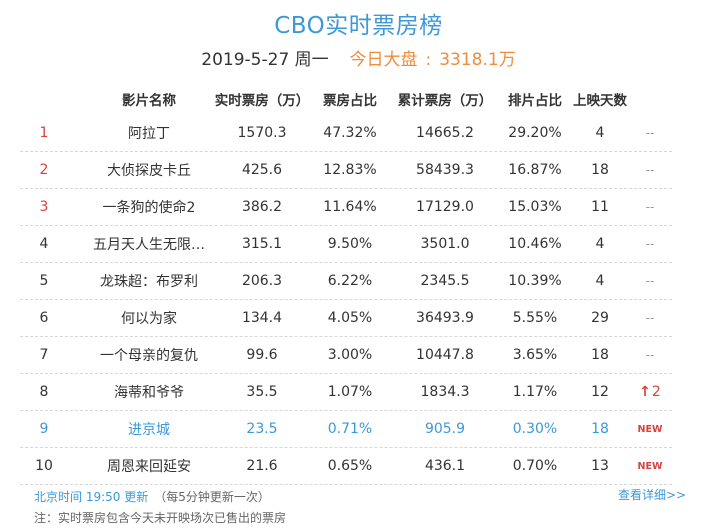  What do you see at coordinates (245, 60) in the screenshot?
I see `date-text: 2019-5-27` at bounding box center [245, 60].